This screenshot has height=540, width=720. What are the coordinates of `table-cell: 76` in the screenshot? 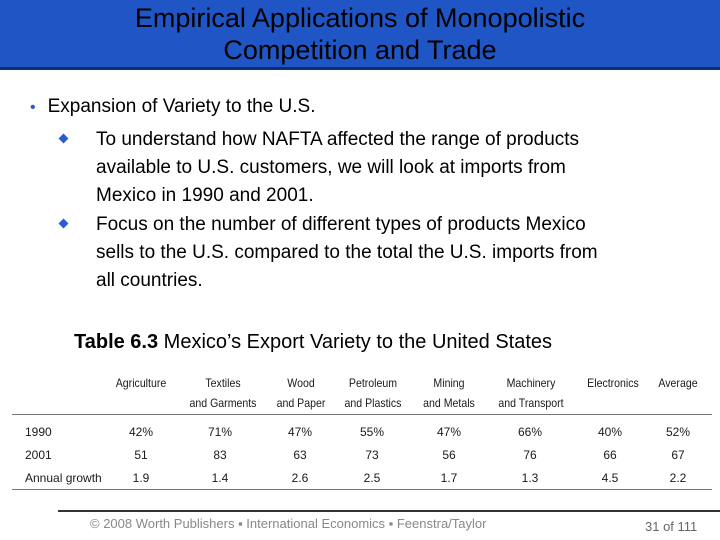 It's located at (530, 455).